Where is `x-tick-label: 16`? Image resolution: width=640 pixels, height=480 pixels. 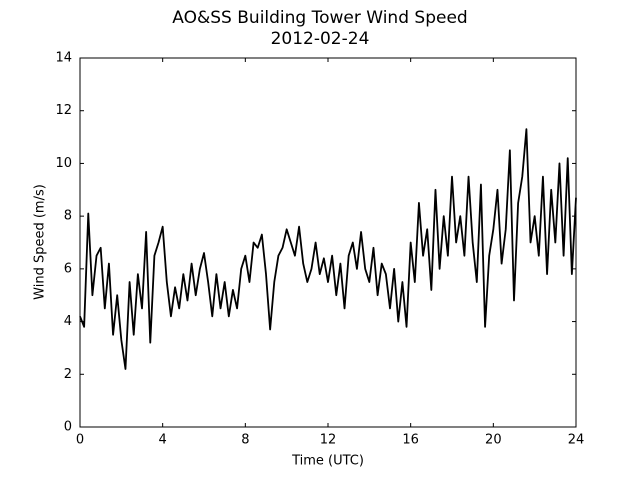
x-tick-label: 16 is located at coordinates (410, 440).